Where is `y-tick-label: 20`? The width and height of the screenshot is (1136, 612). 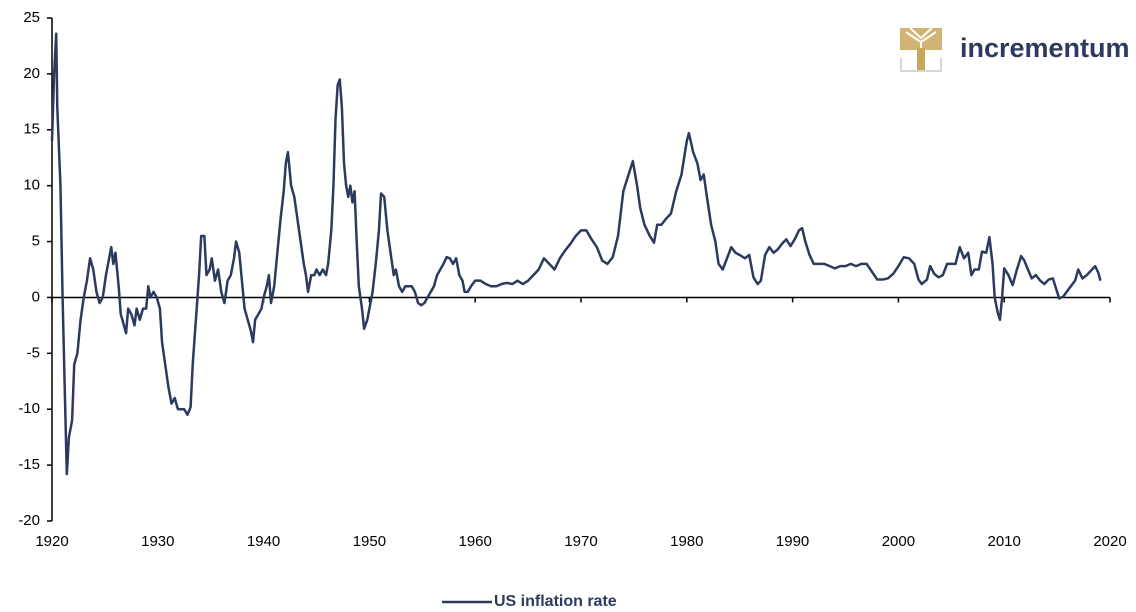
y-tick-label: 20 is located at coordinates (31, 73).